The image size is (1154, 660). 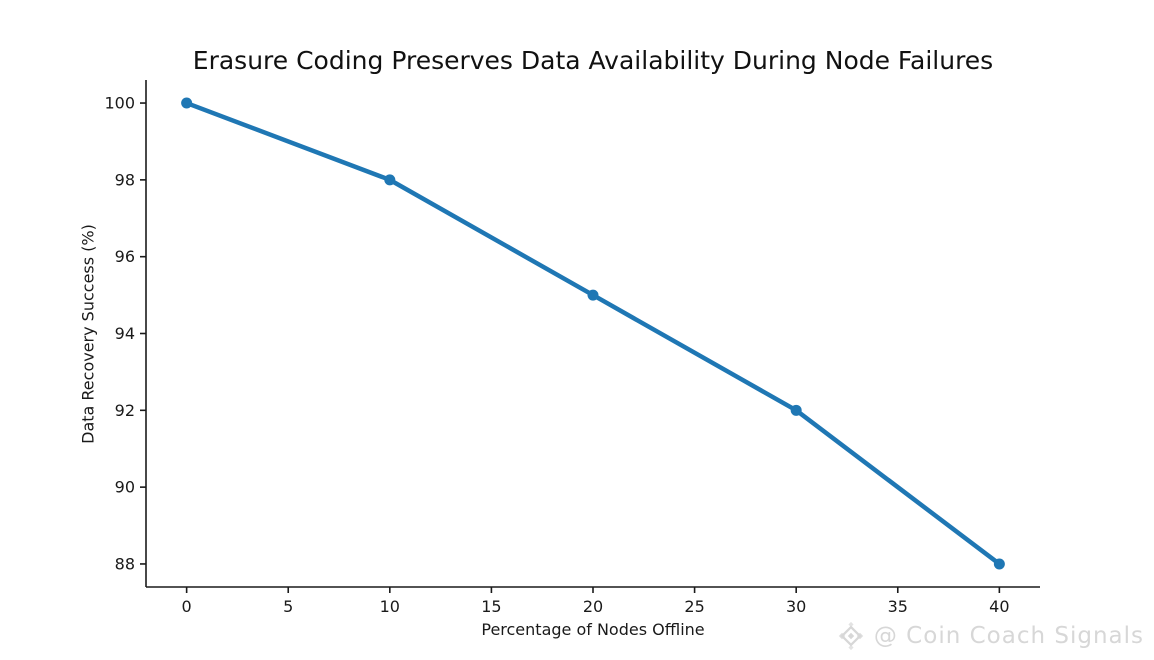 What do you see at coordinates (851, 636) in the screenshot?
I see `binance-diamond-logo-icon` at bounding box center [851, 636].